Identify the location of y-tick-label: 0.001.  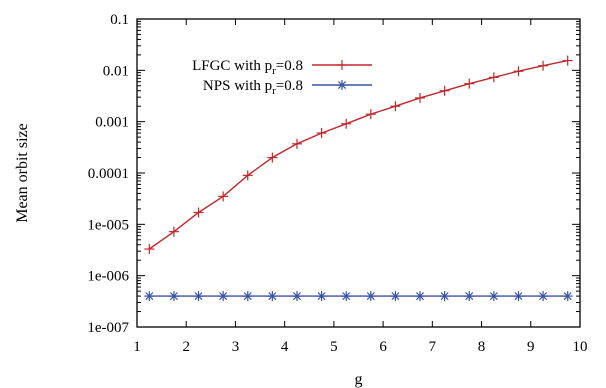
(112, 123).